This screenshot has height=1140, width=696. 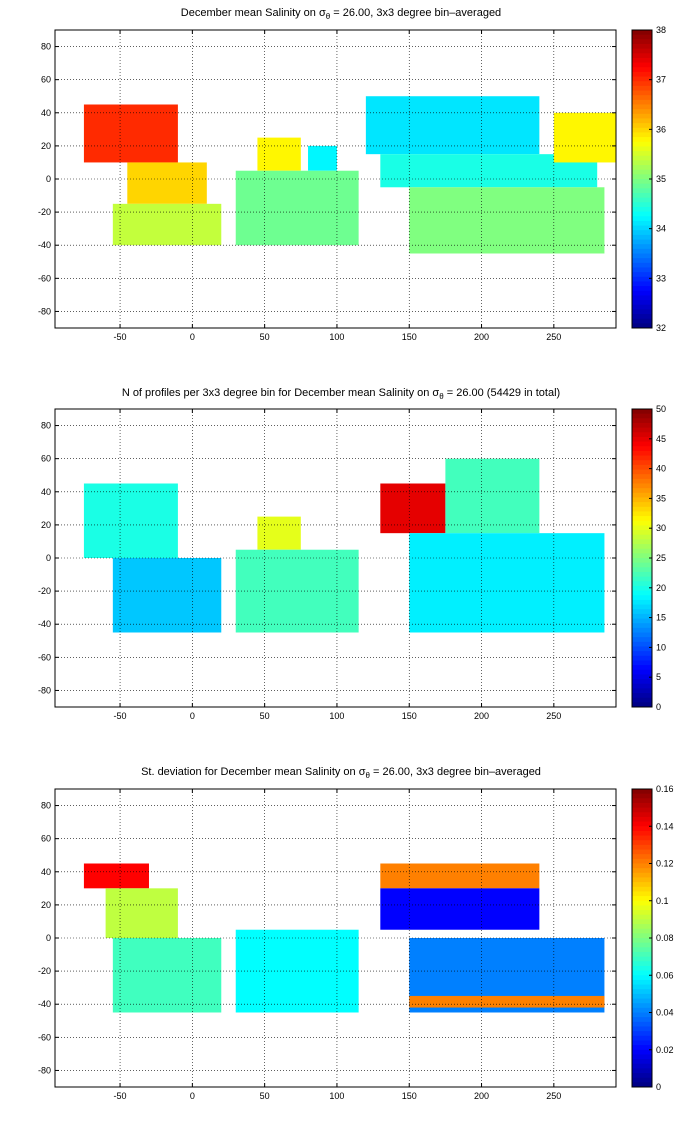 I want to click on colorbar-tick-label: 0.02, so click(x=665, y=1050).